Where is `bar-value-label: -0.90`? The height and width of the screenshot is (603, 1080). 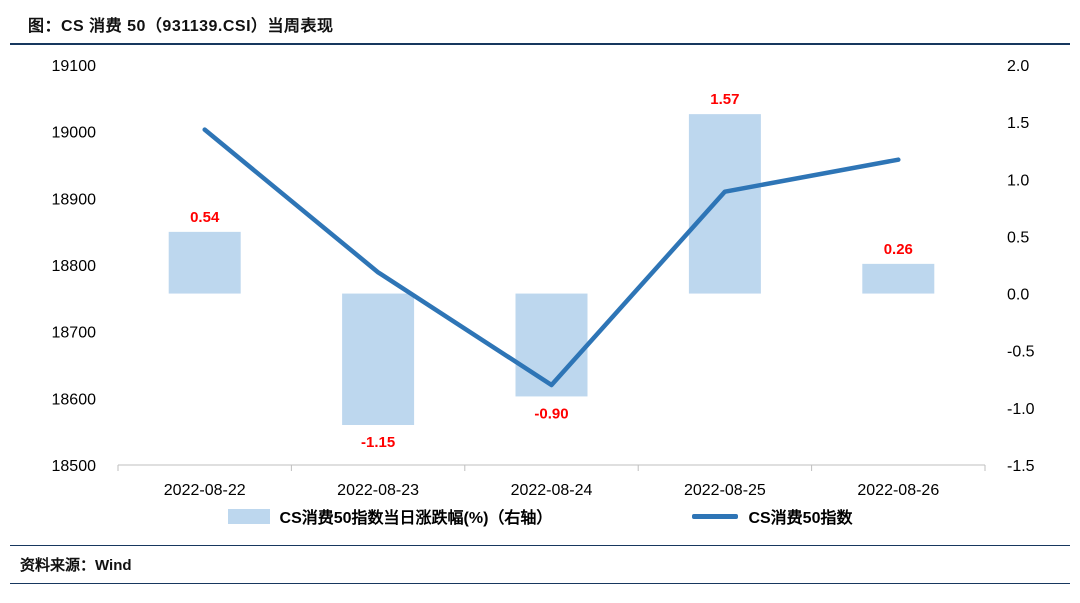 bar-value-label: -0.90 is located at coordinates (551, 413).